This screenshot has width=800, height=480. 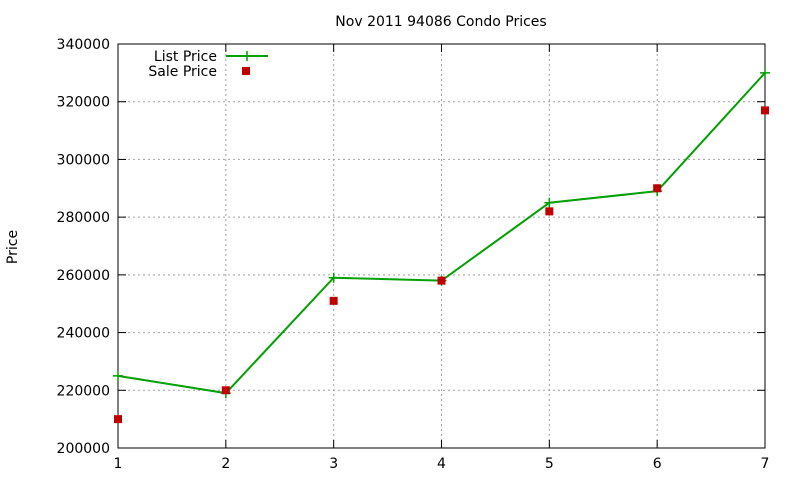 What do you see at coordinates (83, 449) in the screenshot?
I see `y-tick-label: 200000` at bounding box center [83, 449].